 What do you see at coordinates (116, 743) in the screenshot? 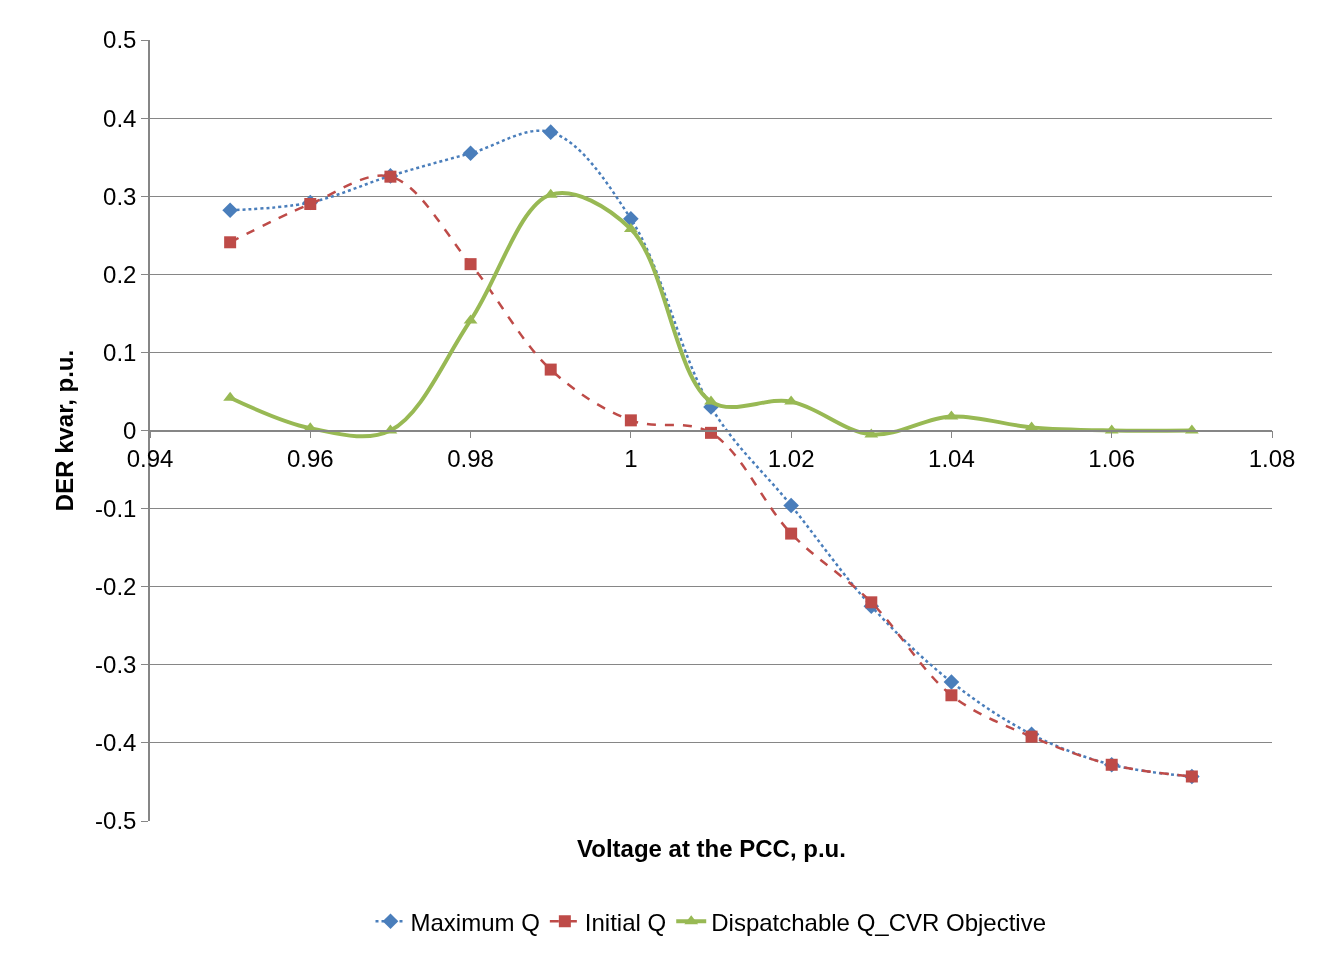
I see `y-tick-label: -0.4` at bounding box center [116, 743].